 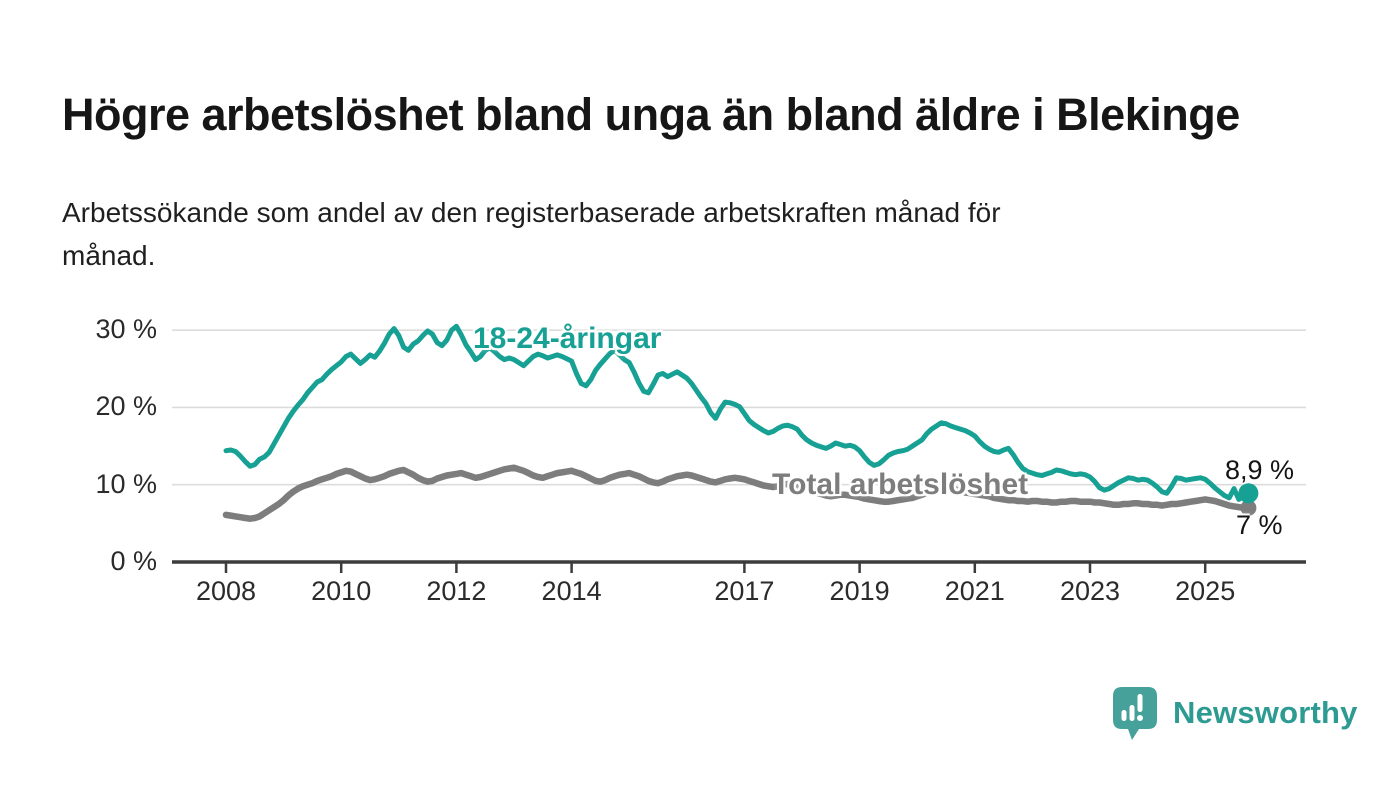 What do you see at coordinates (133, 561) in the screenshot?
I see `y-axis-label: 0 %` at bounding box center [133, 561].